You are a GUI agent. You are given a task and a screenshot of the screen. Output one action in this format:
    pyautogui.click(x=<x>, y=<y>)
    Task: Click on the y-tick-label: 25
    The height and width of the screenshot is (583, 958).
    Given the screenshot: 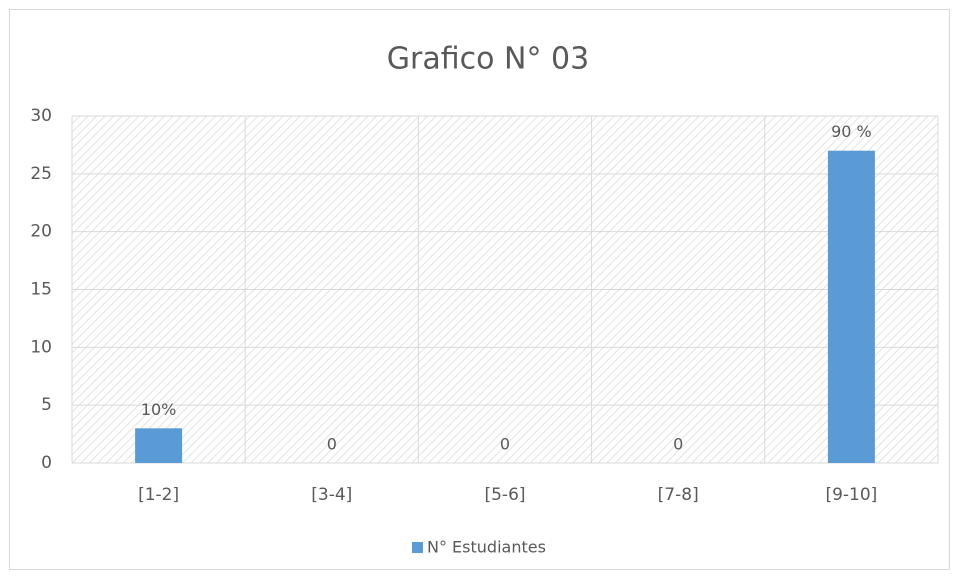 What is the action you would take?
    pyautogui.click(x=41, y=174)
    